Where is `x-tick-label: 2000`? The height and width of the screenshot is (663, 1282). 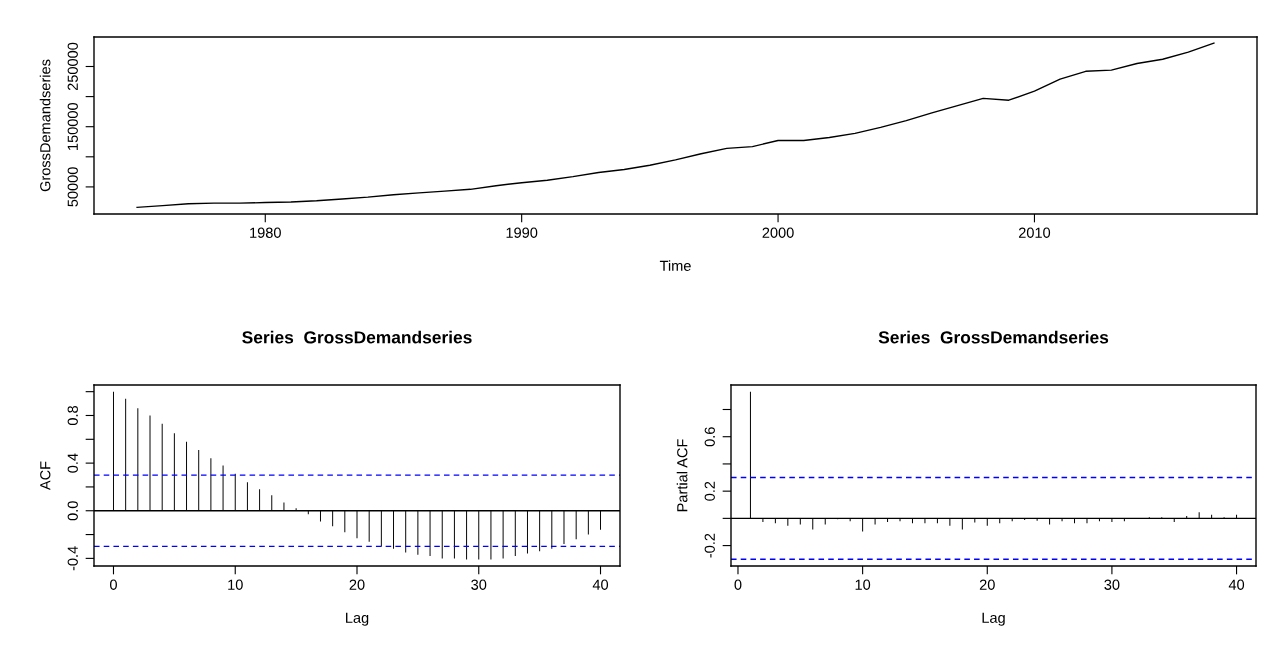
x-tick-label: 2000 is located at coordinates (778, 232).